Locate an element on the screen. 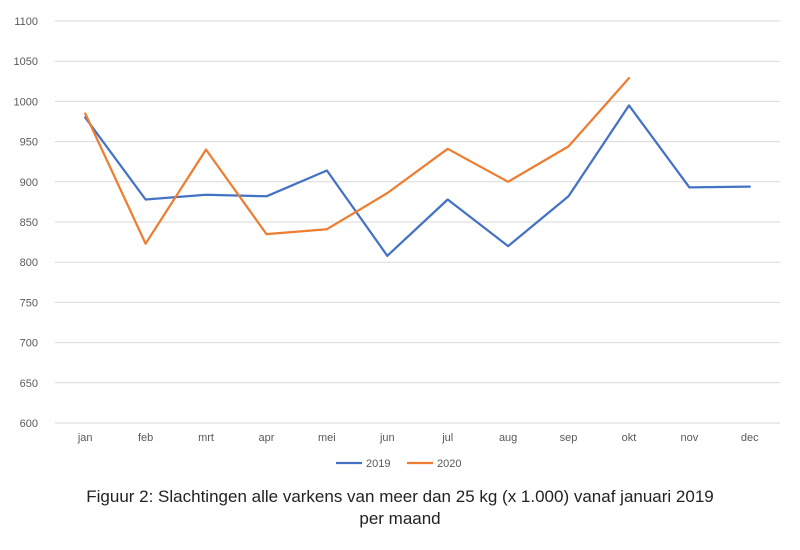 The image size is (800, 550). x-axis-tick-labels: jan feb mrt apr mei jun jul aug sep okt nov dec is located at coordinates (418, 438).